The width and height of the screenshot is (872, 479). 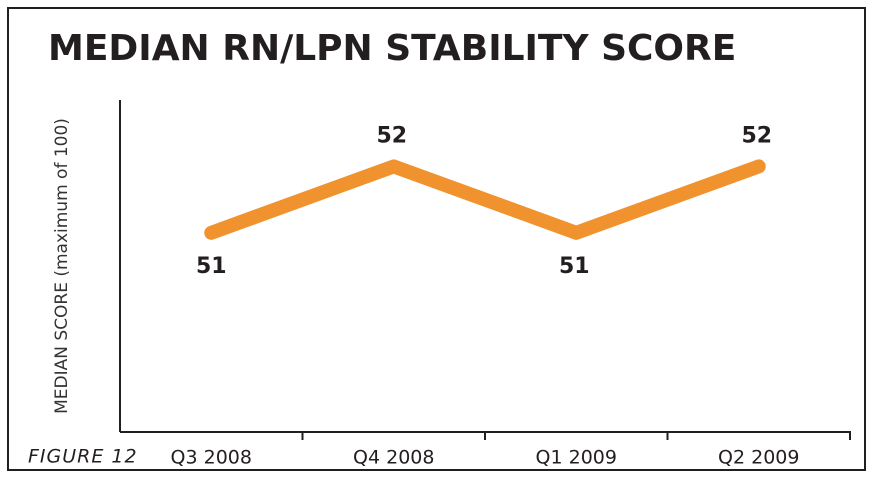 What do you see at coordinates (393, 458) in the screenshot?
I see `x-tick-label: Q4 2008` at bounding box center [393, 458].